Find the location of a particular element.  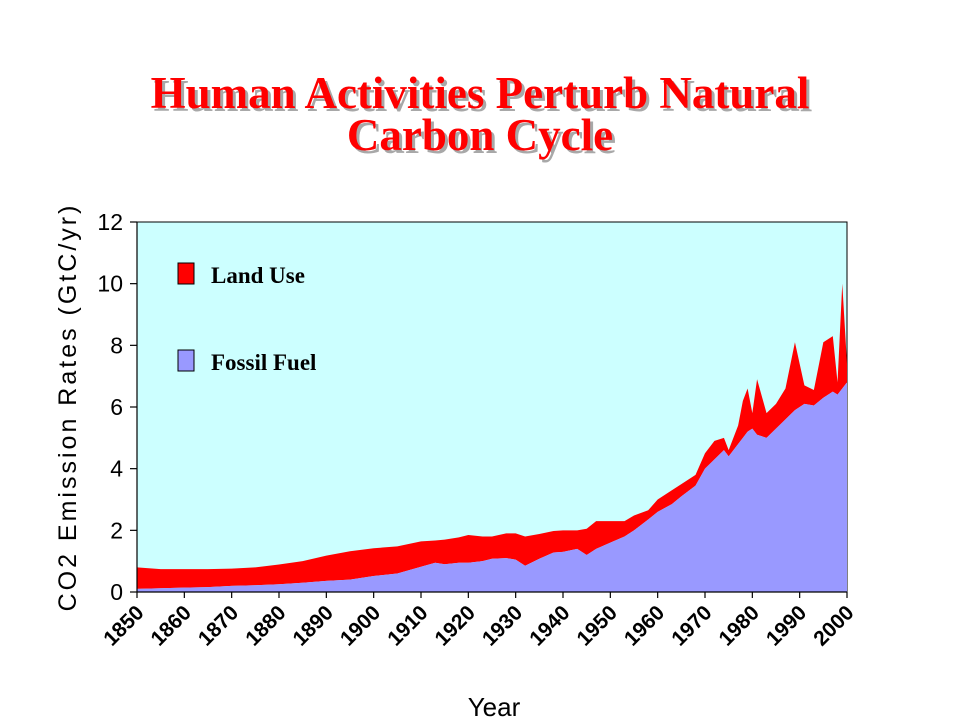

x-tick-label: 1880 is located at coordinates (265, 625).